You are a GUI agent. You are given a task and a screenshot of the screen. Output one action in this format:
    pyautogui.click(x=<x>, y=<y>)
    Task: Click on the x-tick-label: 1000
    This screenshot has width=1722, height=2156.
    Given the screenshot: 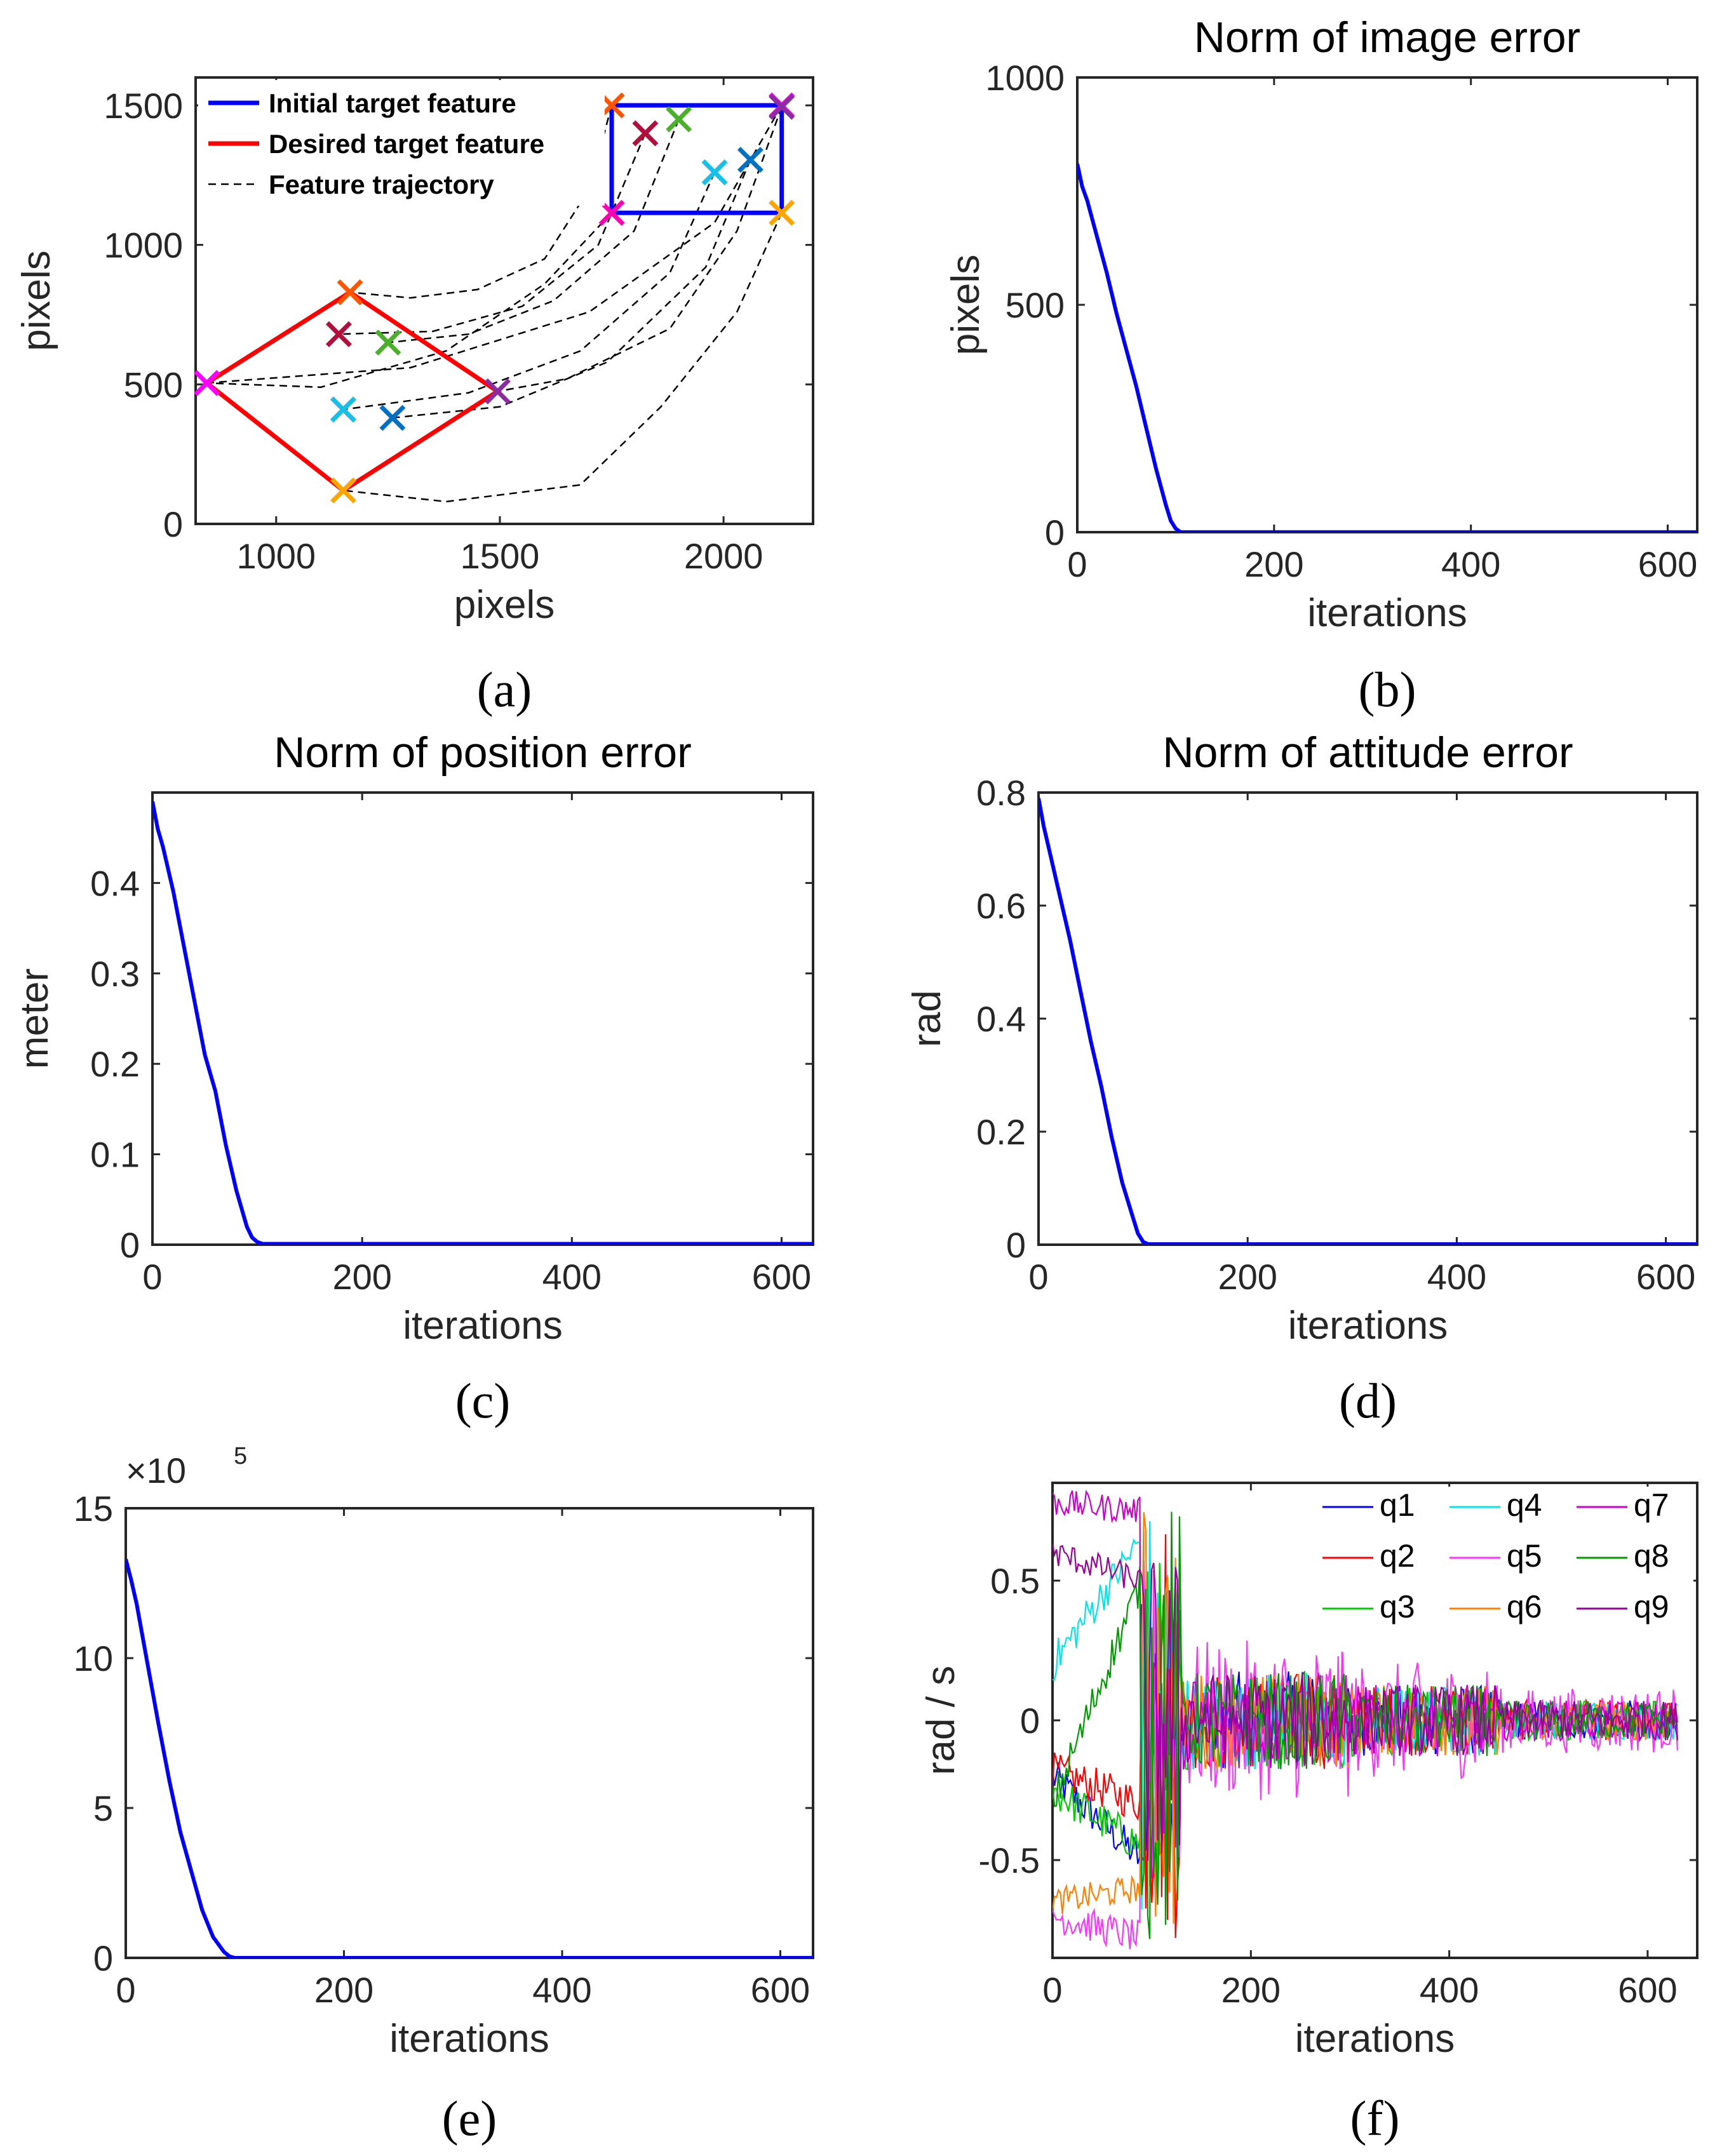 What is the action you would take?
    pyautogui.click(x=276, y=556)
    